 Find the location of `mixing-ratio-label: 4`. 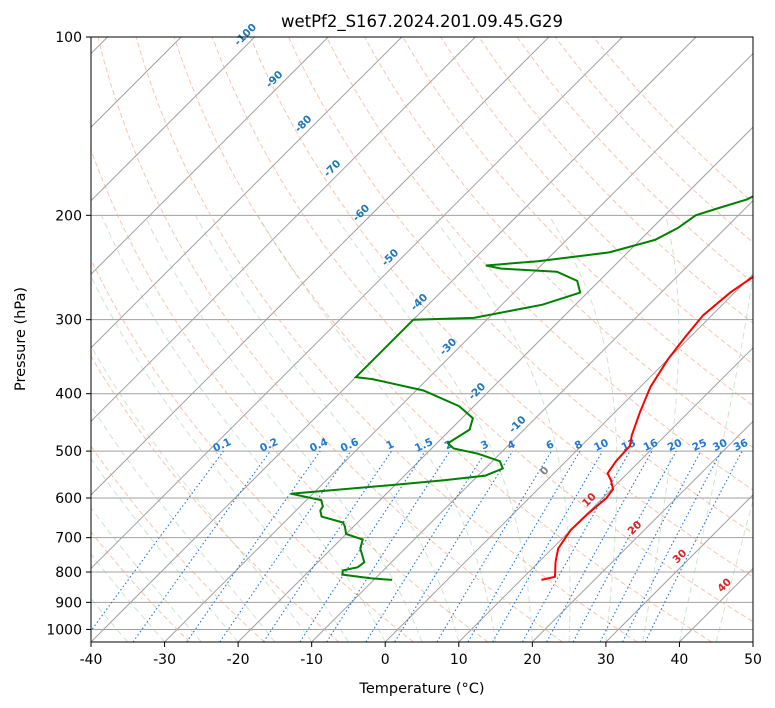

mixing-ratio-label: 4 is located at coordinates (512, 445).